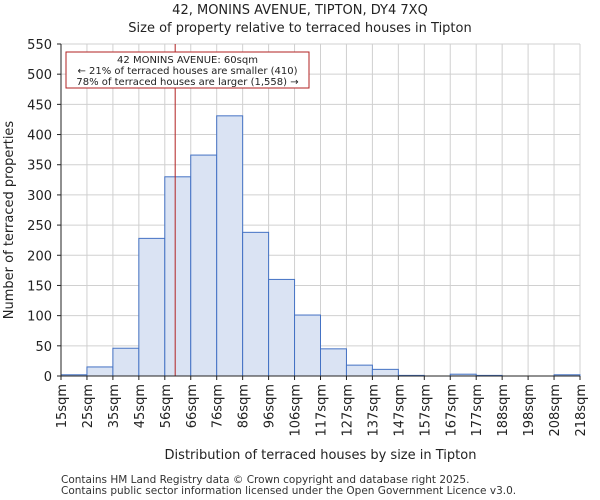 The width and height of the screenshot is (600, 500). What do you see at coordinates (451, 410) in the screenshot?
I see `x-tick-label: 167sqm` at bounding box center [451, 410].